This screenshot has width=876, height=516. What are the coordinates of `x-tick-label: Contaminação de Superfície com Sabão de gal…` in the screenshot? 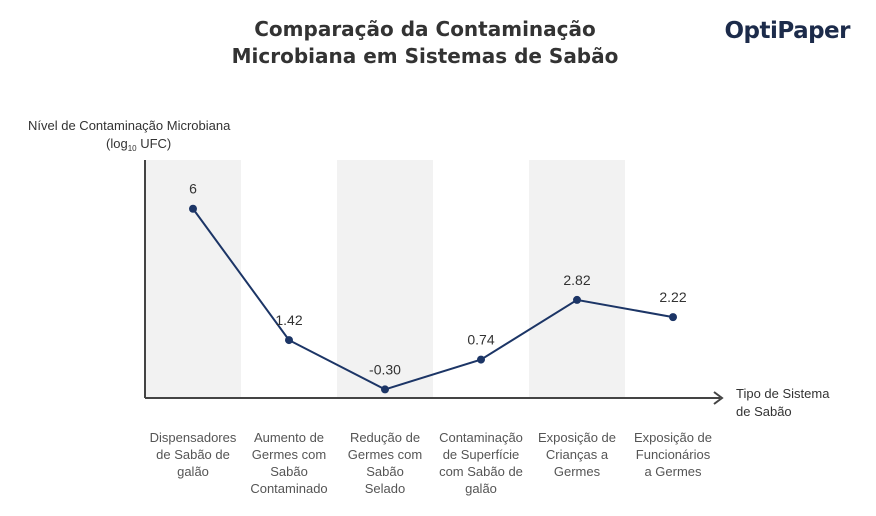 It's located at (481, 463).